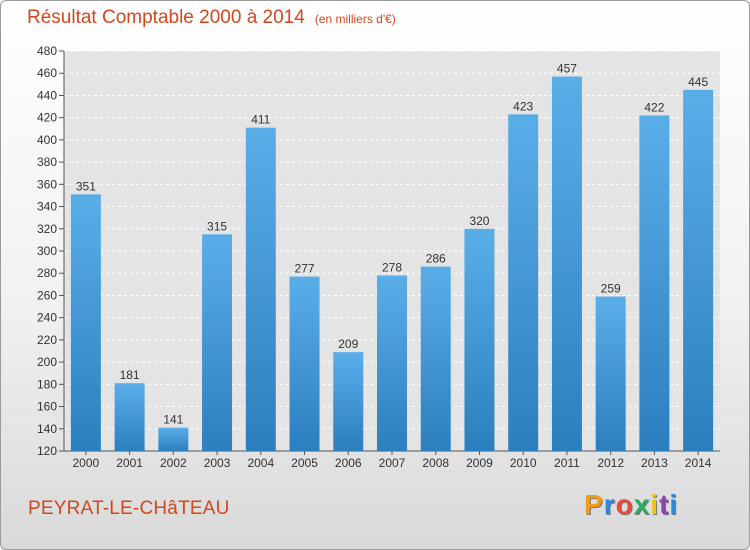 This screenshot has height=550, width=750. I want to click on y-tick-label: 120, so click(47, 451).